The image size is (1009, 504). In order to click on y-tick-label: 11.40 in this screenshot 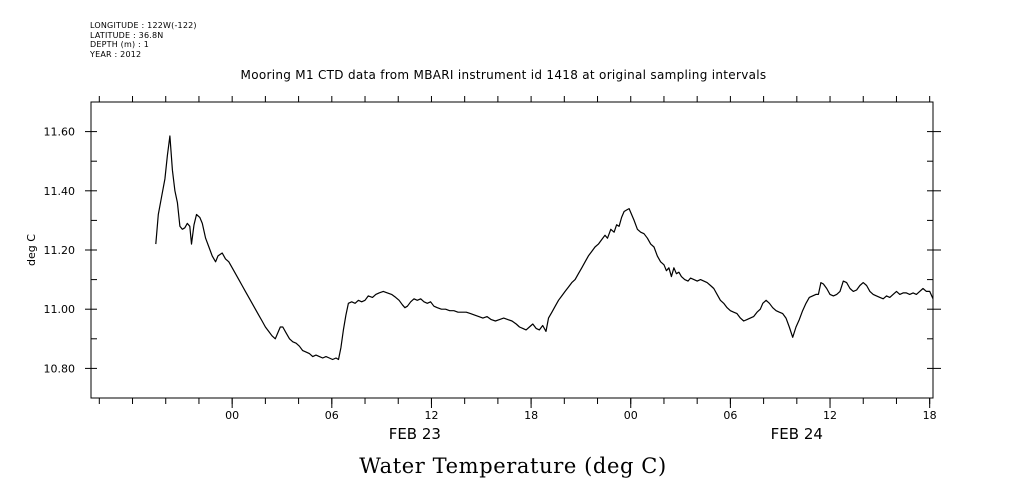, I will do `click(60, 191)`.